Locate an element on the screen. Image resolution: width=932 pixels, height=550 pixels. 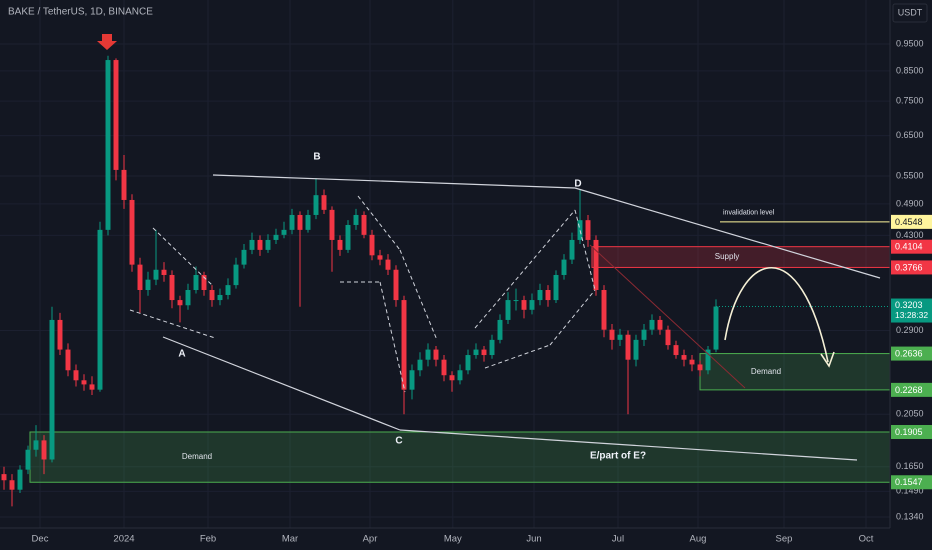
invalidation-price-box is located at coordinates (911, 221).